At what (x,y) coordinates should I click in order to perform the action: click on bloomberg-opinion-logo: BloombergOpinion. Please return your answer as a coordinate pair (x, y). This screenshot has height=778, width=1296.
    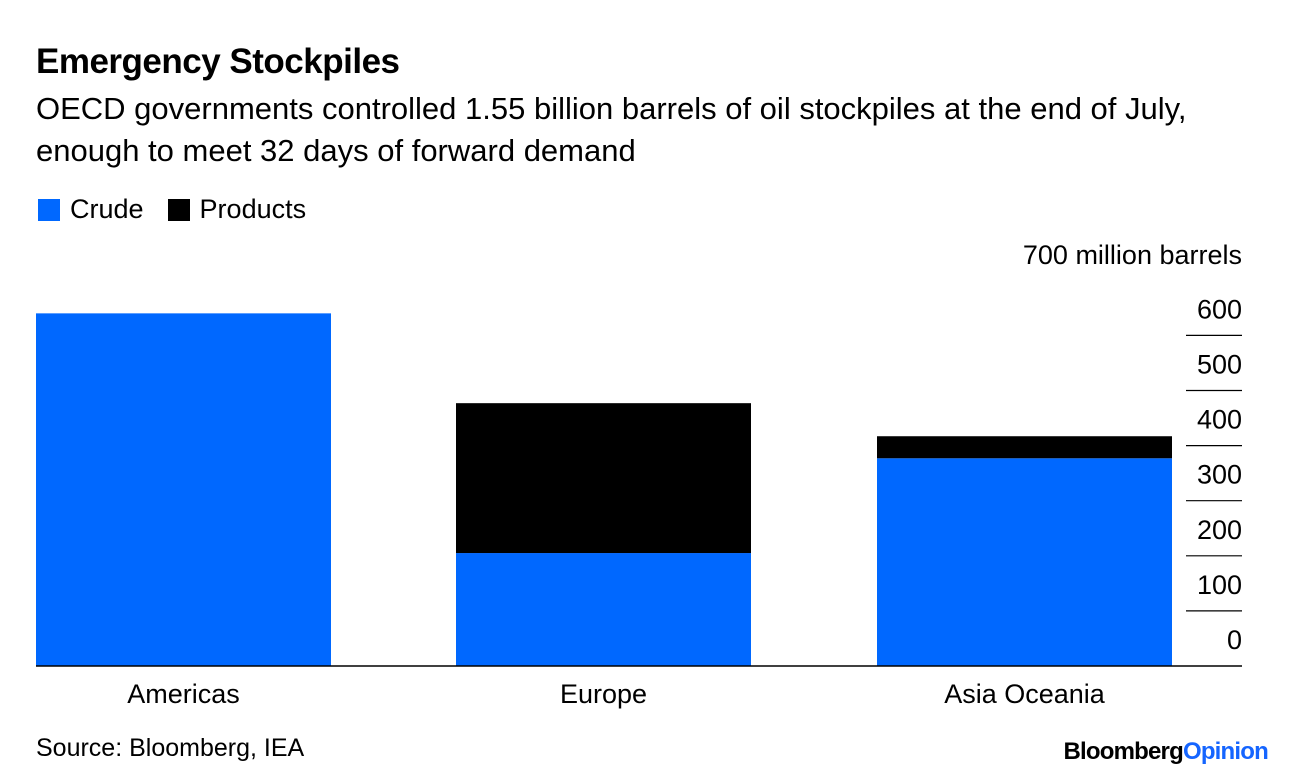
    Looking at the image, I should click on (1165, 752).